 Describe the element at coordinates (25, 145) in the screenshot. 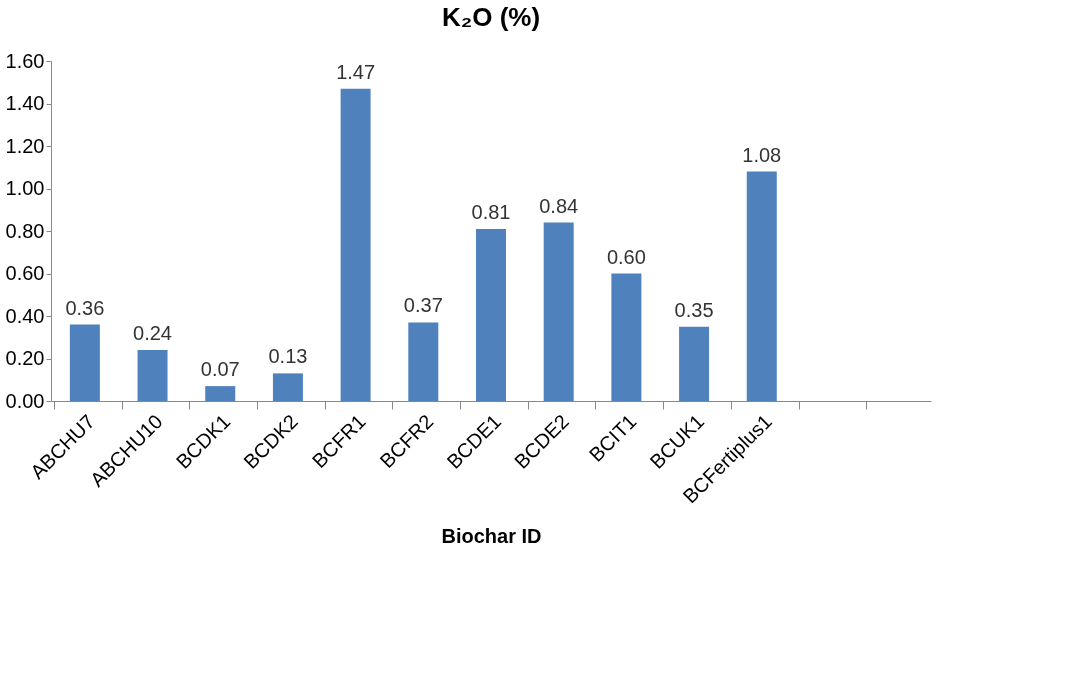

I see `y-tick-label: 1.20` at that location.